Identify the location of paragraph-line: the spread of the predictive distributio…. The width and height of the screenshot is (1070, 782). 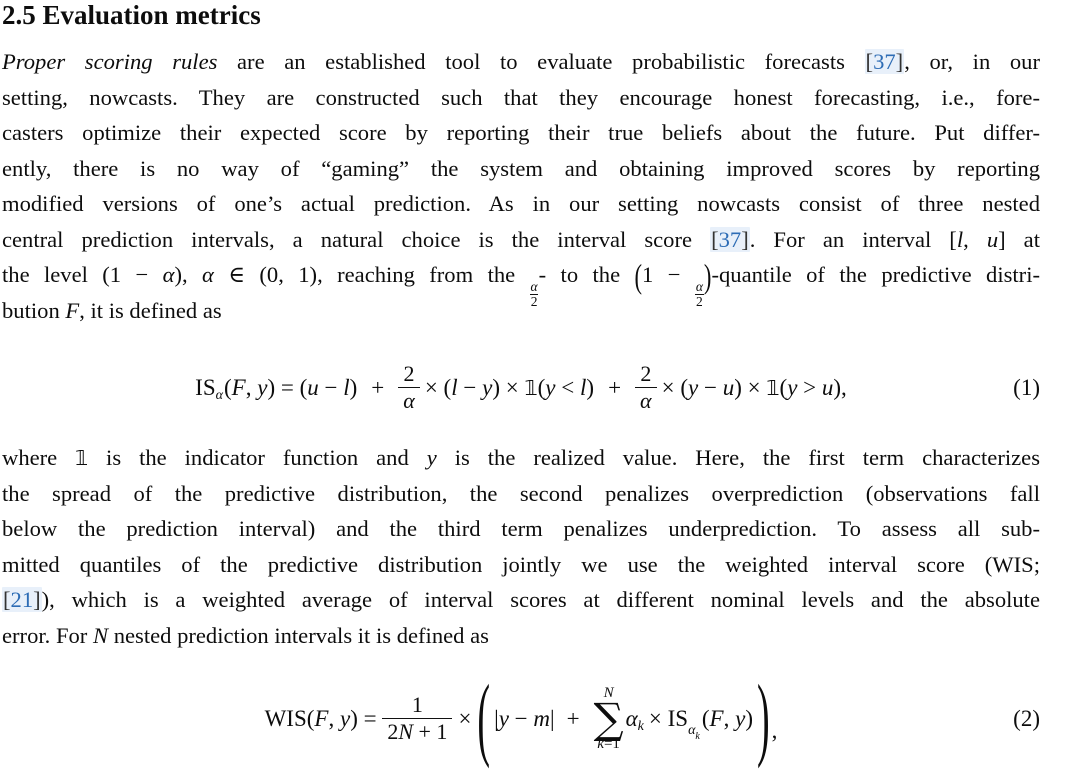
(521, 493).